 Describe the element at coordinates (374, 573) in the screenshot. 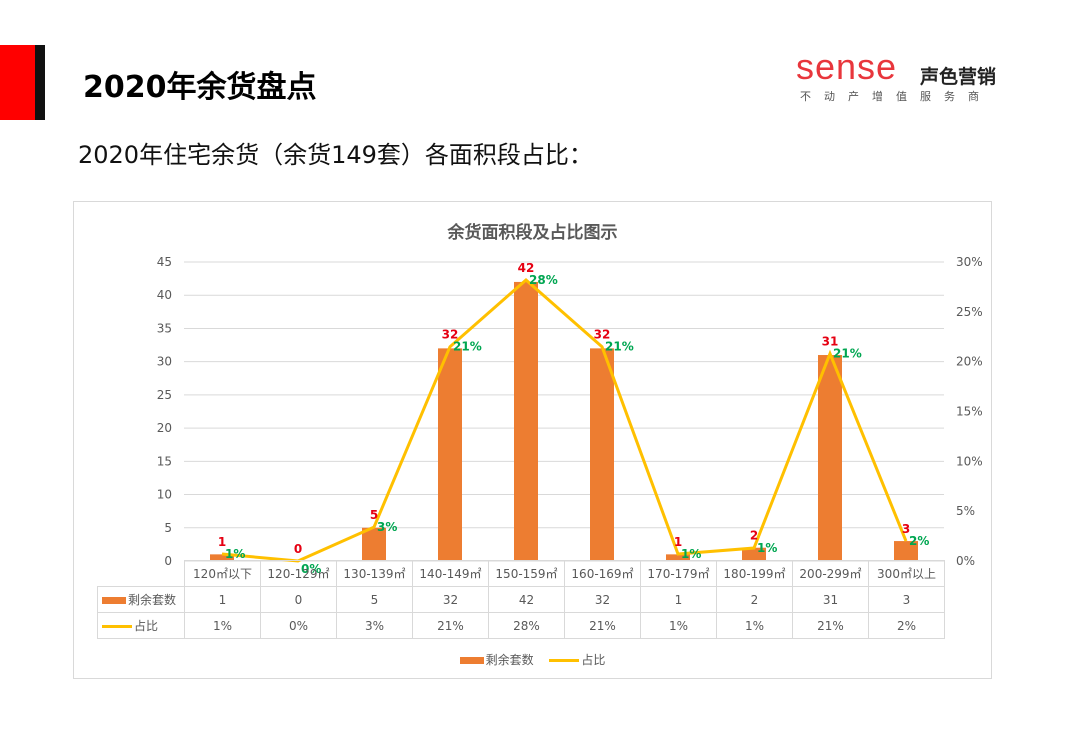

I see `category-header: 130-139㎡` at that location.